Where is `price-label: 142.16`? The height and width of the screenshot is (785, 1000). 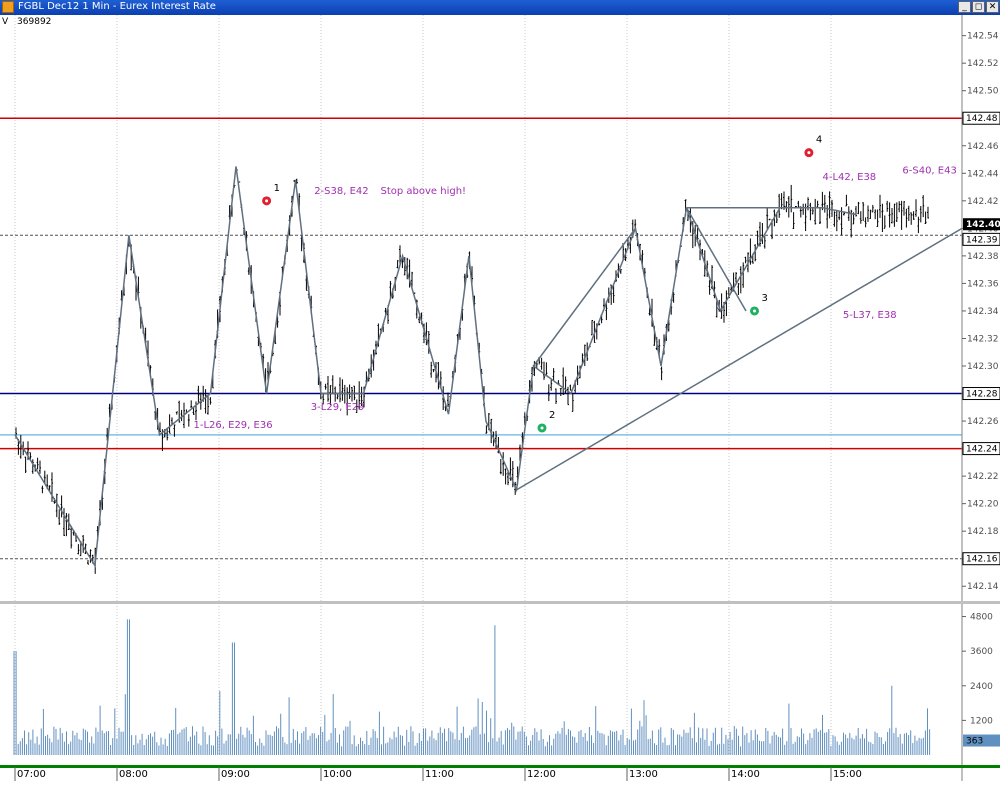
price-label: 142.16 is located at coordinates (982, 560).